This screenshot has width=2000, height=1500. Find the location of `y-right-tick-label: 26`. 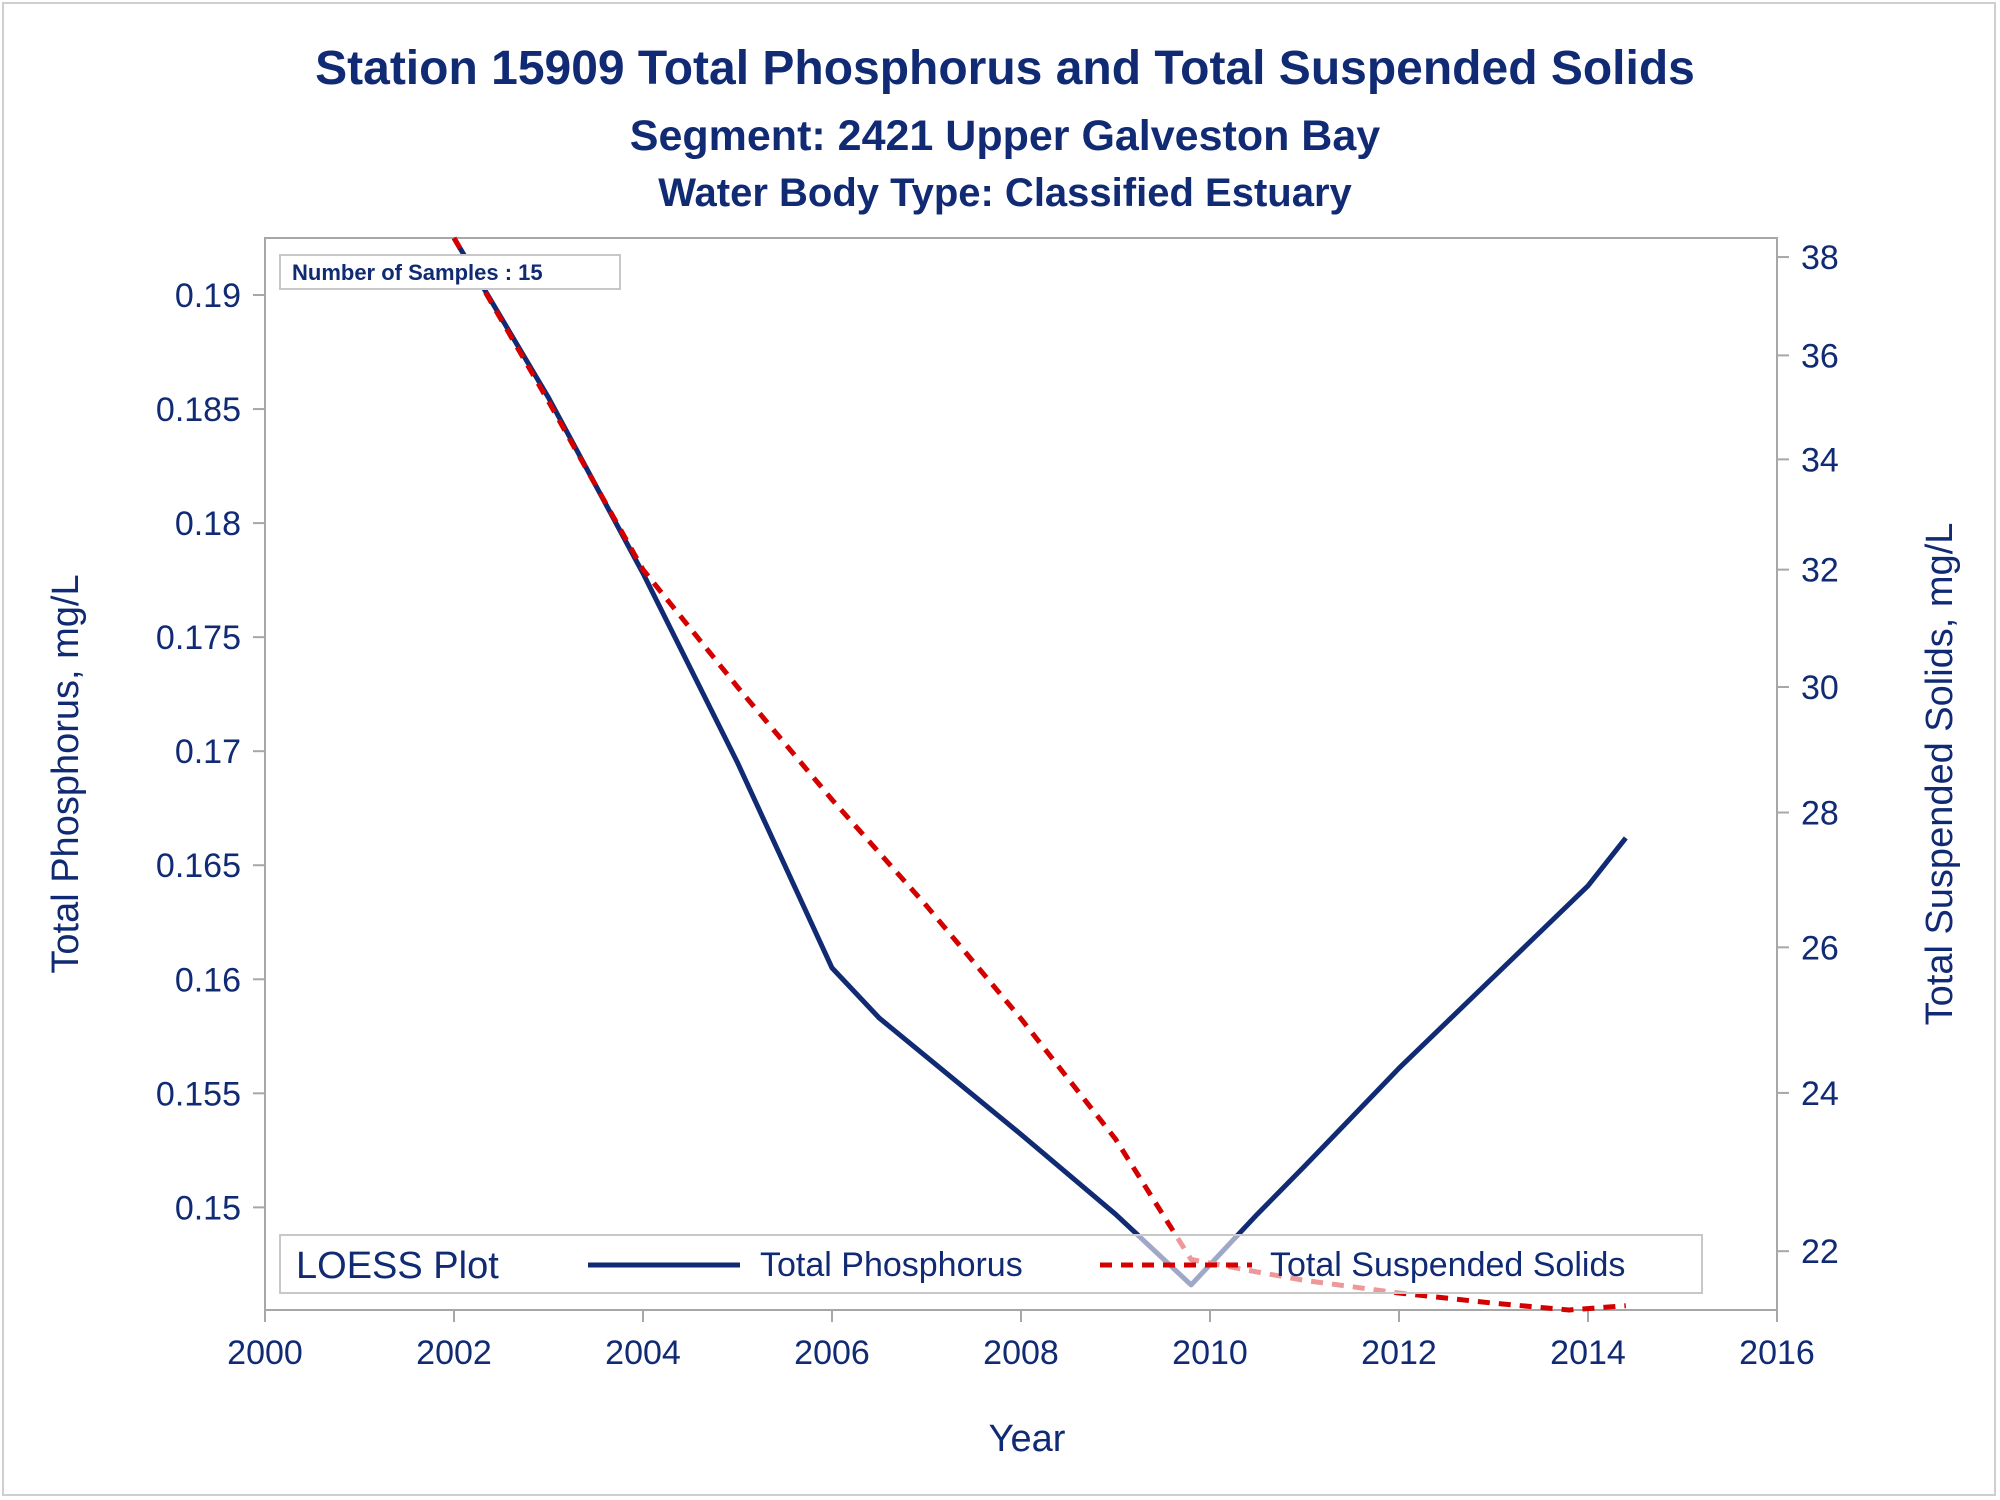

y-right-tick-label: 26 is located at coordinates (1820, 948).